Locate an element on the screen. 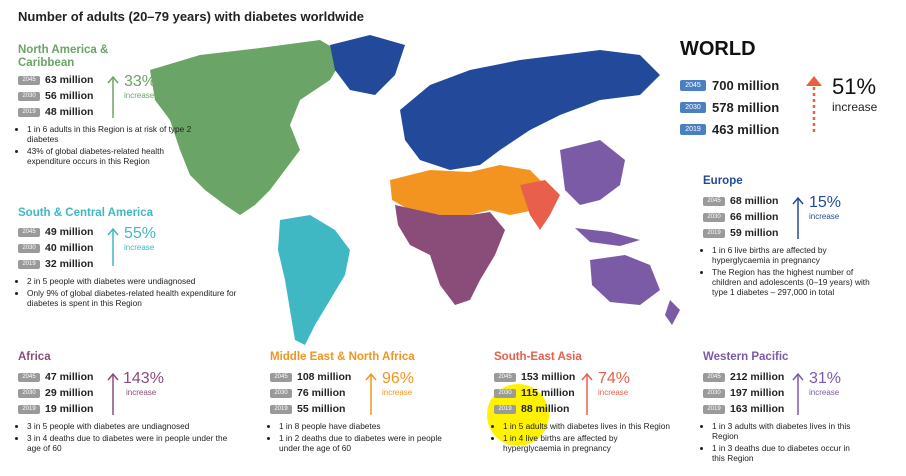 This screenshot has height=476, width=906. stat-row: 2045 68 million is located at coordinates (798, 201).